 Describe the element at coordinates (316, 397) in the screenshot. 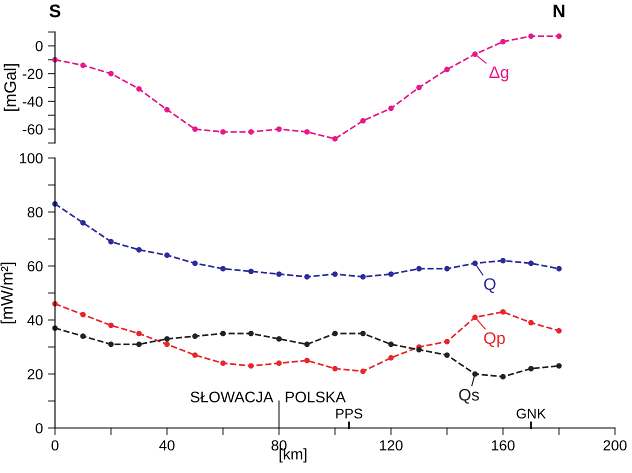

I see `annotation: POLSKA` at that location.